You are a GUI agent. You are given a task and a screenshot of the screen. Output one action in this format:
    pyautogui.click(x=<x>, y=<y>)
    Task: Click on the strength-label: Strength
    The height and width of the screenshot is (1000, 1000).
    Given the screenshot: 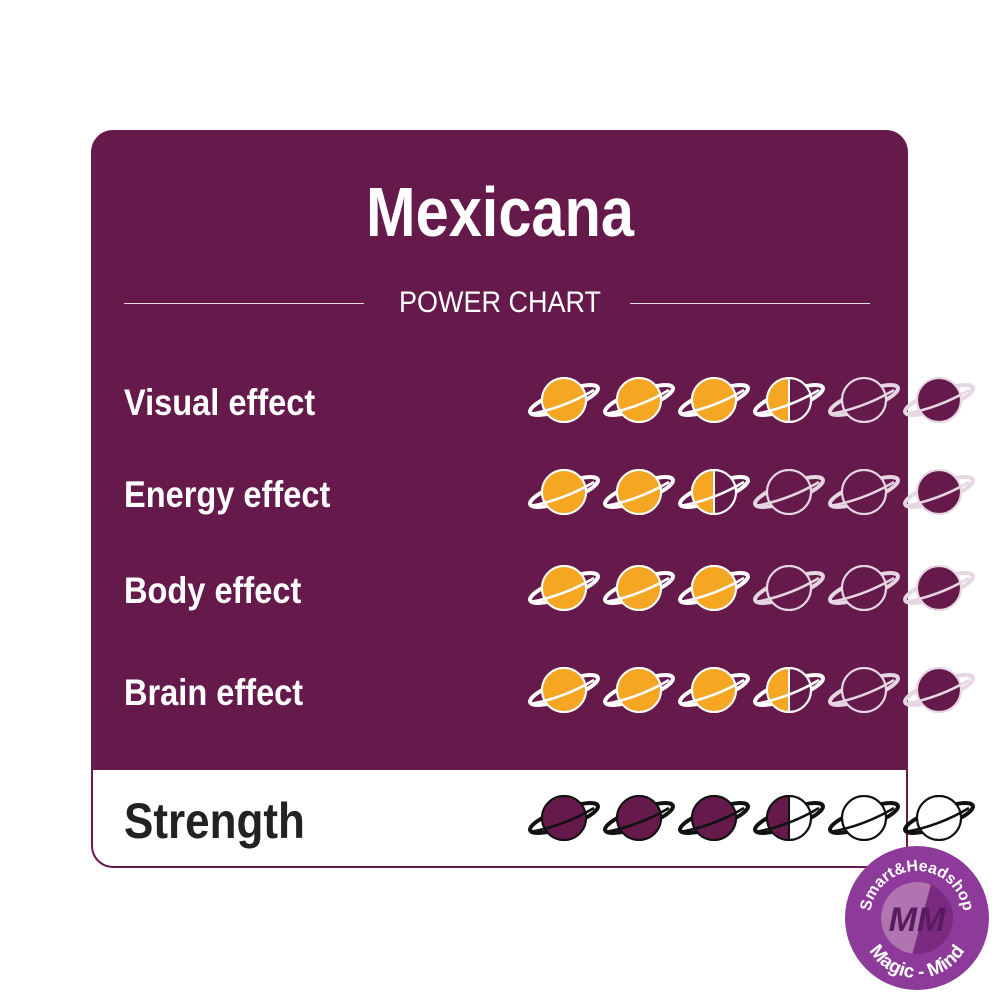 What is the action you would take?
    pyautogui.click(x=214, y=821)
    